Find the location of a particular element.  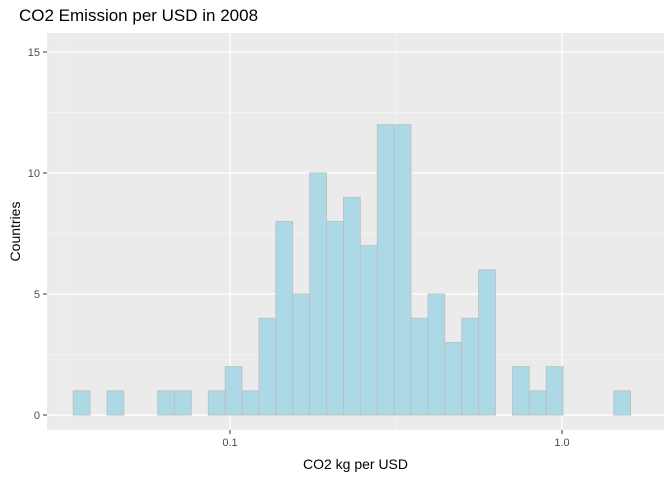

y-tick-label: 10 is located at coordinates (34, 174).